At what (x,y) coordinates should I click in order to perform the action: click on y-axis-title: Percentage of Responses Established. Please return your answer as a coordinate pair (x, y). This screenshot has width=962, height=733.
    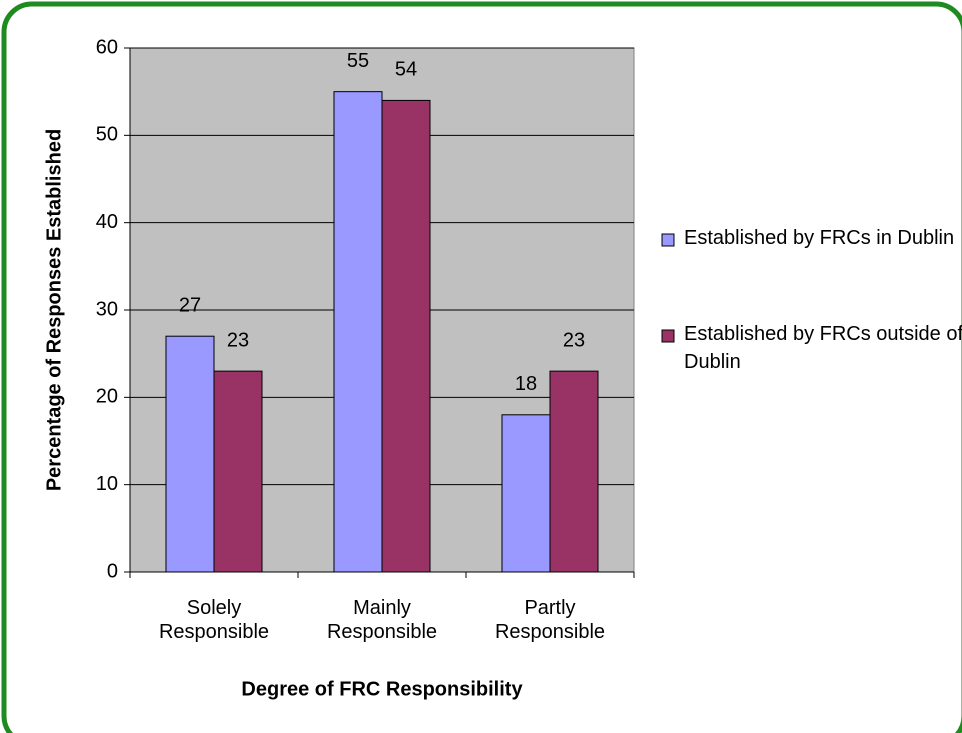
    Looking at the image, I should click on (54, 310).